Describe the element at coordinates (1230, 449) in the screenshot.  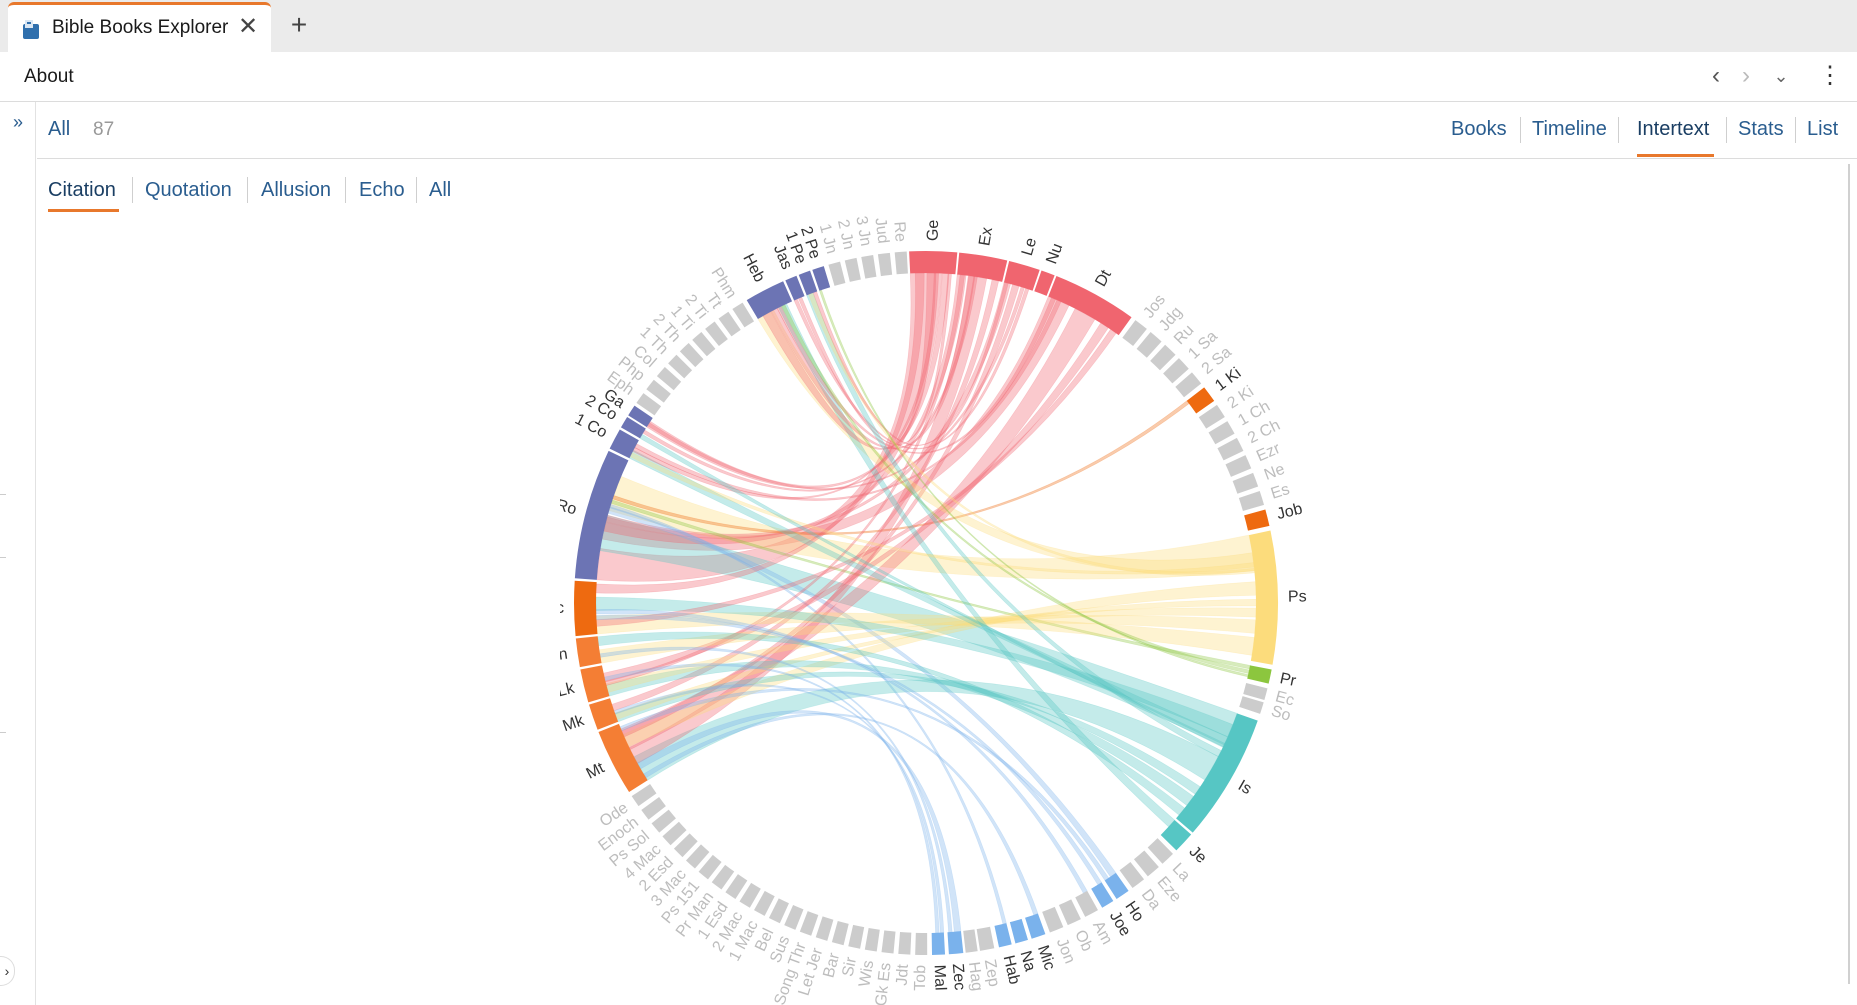
I see `segment-2-ch` at that location.